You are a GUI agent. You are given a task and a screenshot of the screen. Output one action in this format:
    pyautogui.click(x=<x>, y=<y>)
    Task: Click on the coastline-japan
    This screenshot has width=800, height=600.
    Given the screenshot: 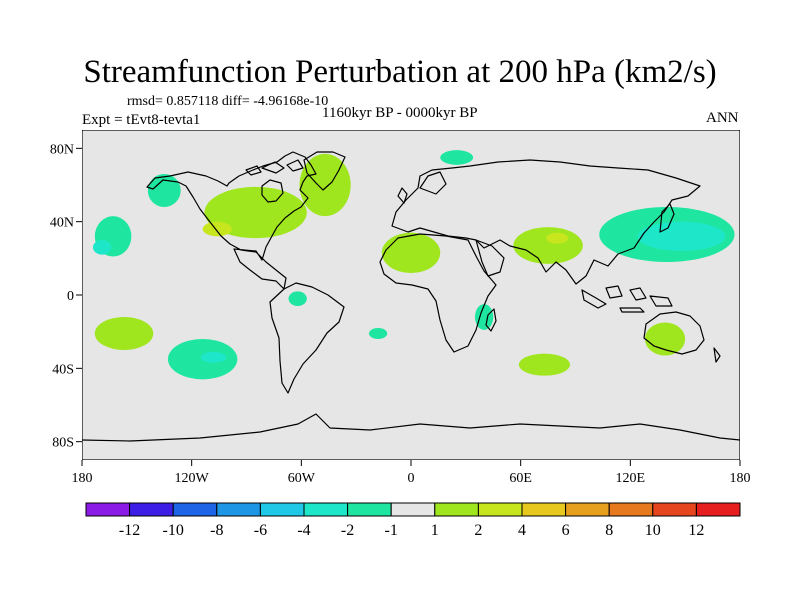 What is the action you would take?
    pyautogui.click(x=667, y=218)
    